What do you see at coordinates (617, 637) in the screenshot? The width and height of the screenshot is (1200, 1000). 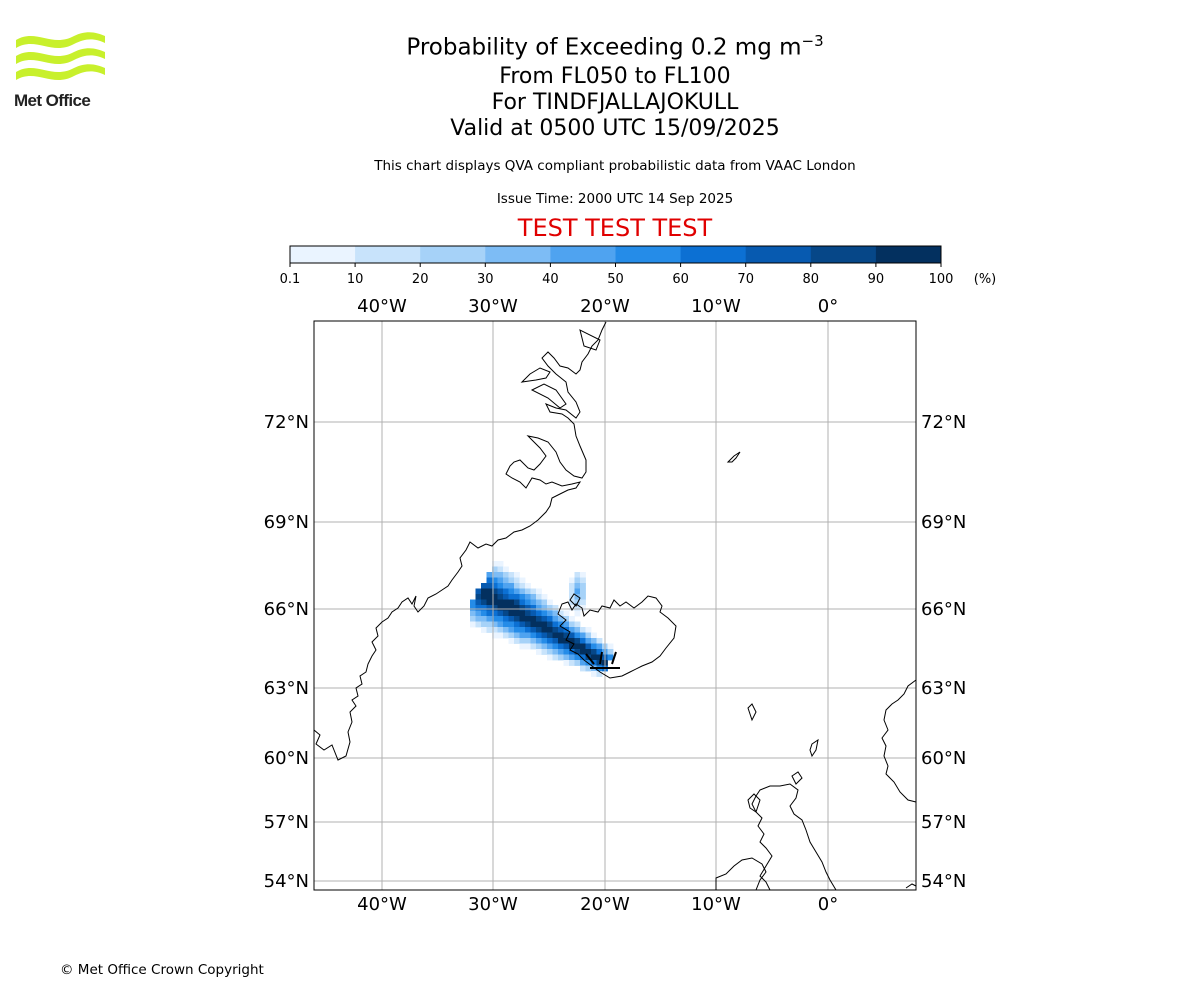 I see `iceland-coastline` at bounding box center [617, 637].